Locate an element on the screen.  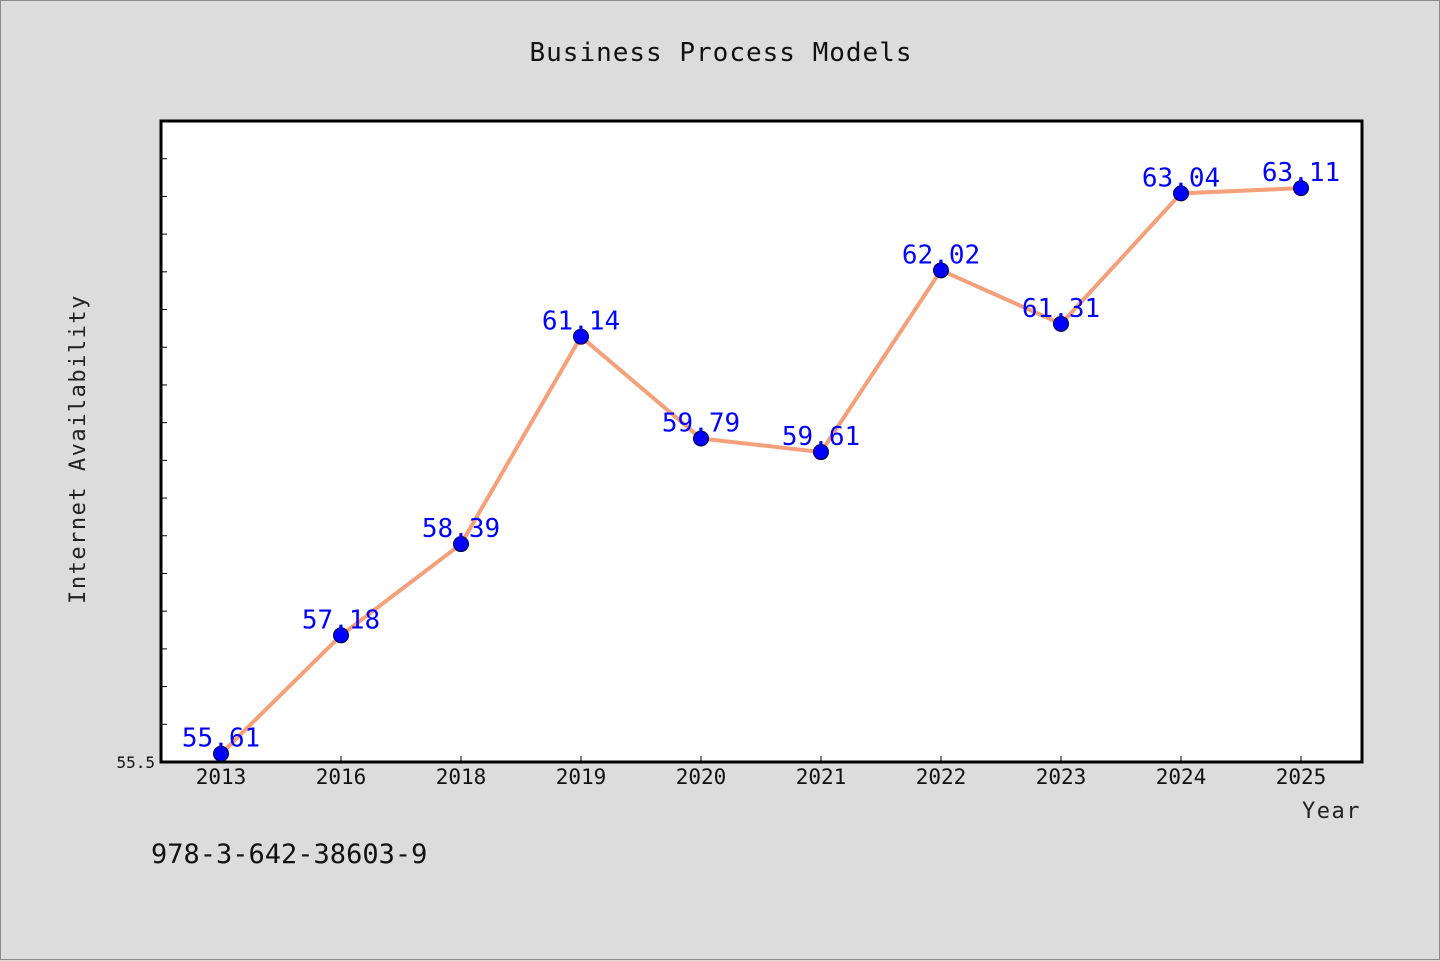
data-label: 59.61 is located at coordinates (821, 437).